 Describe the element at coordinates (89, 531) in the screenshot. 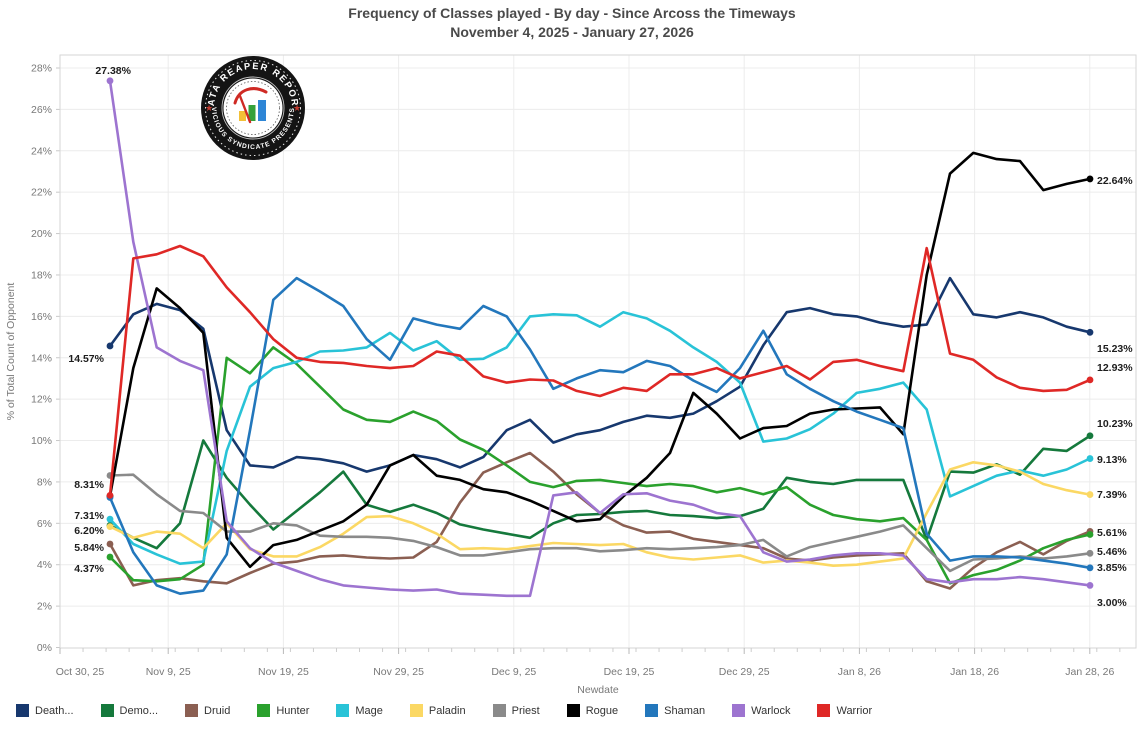

I see `series-start-label-mage: 6.20%` at that location.